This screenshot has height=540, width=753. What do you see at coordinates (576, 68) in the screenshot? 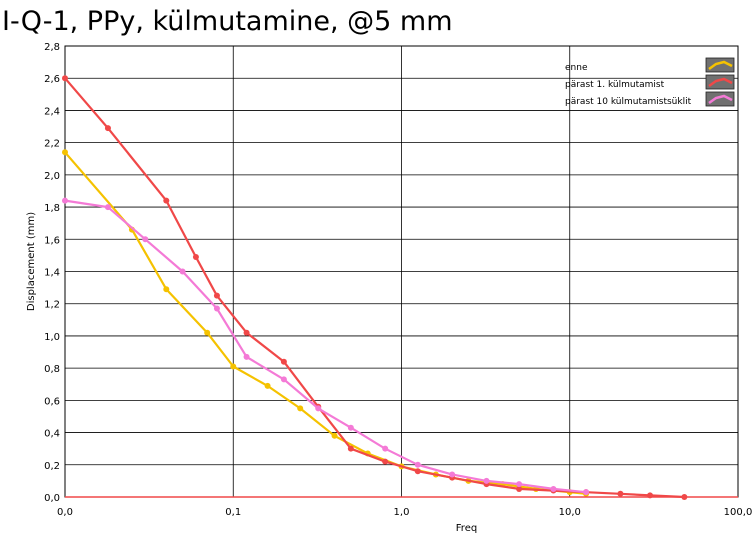
I see `legend-label: enne` at bounding box center [576, 68].